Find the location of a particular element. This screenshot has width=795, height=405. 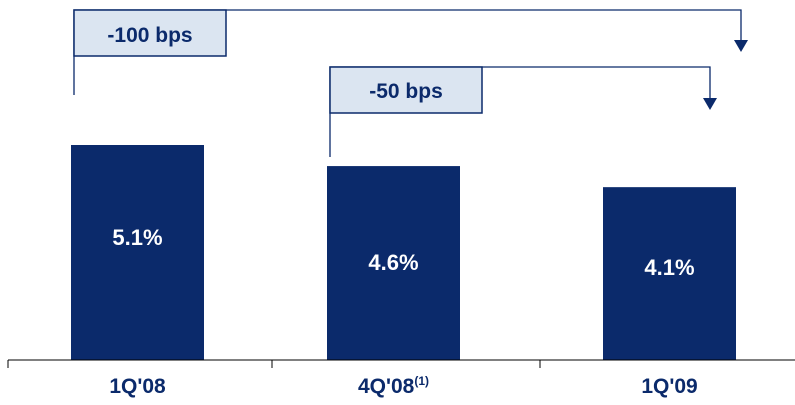

x-axis-ticks is located at coordinates (274, 364).